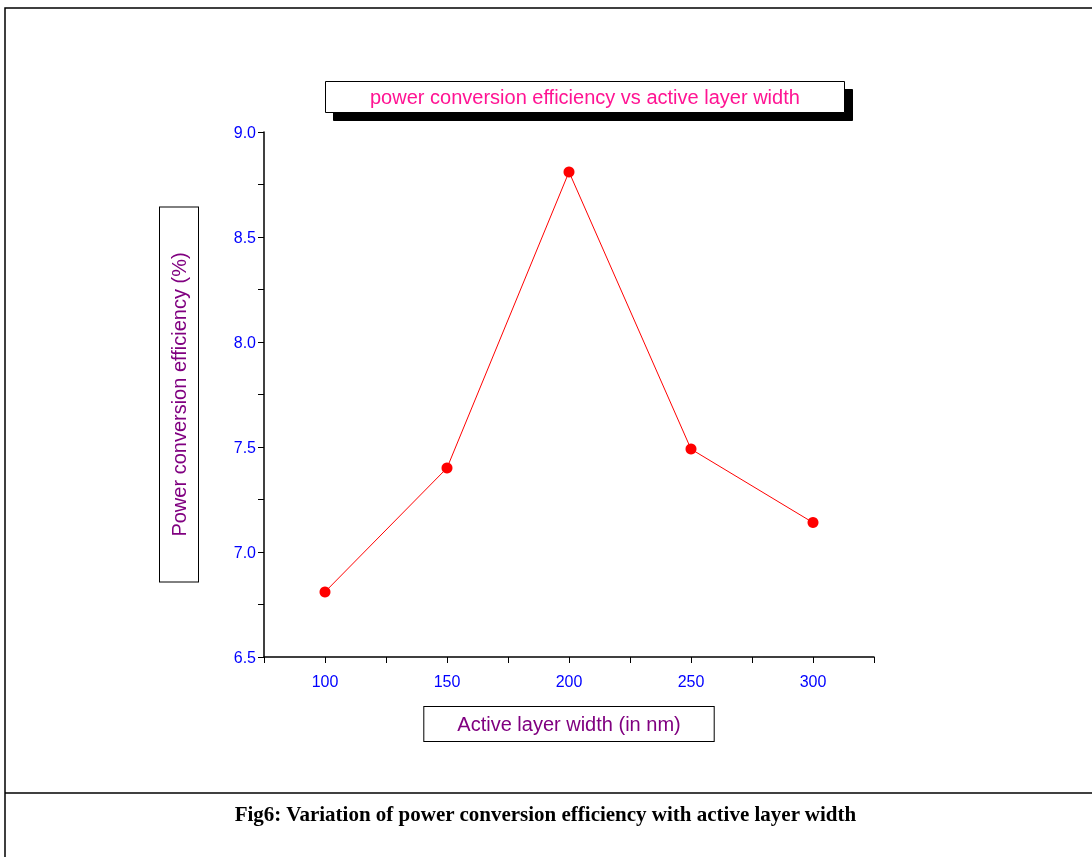 This screenshot has height=857, width=1092. I want to click on caption: Fig6: Variation of power conversion efficiency with active layer width, so click(545, 813).